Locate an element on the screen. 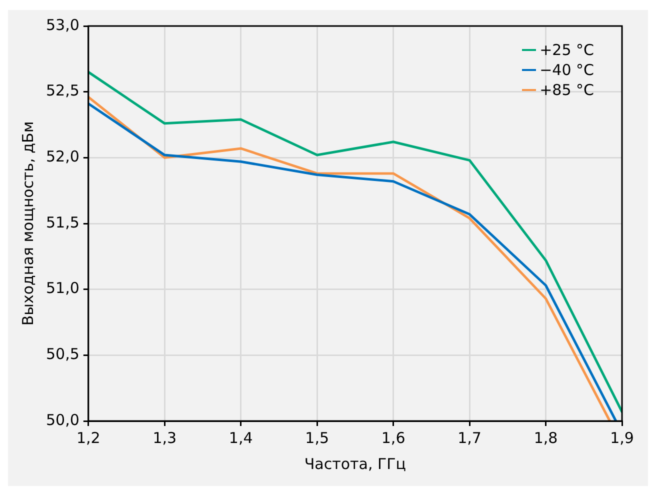  x-tick-label: 1,6 is located at coordinates (393, 437).